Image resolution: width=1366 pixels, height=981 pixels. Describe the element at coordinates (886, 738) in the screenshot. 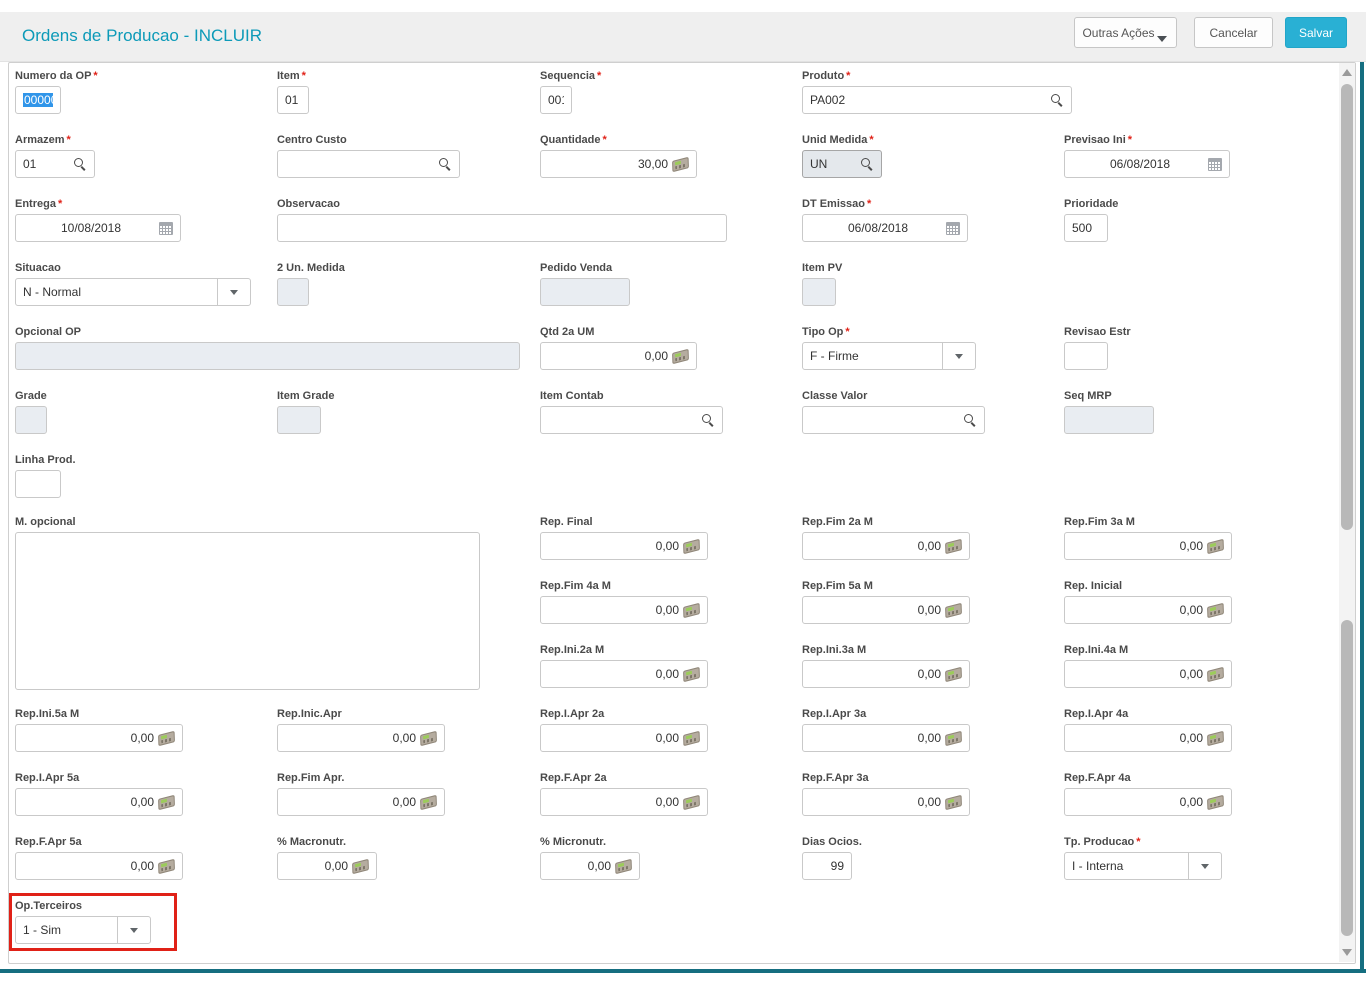

I see `rep-i-apr-3a-input: 0,00` at that location.